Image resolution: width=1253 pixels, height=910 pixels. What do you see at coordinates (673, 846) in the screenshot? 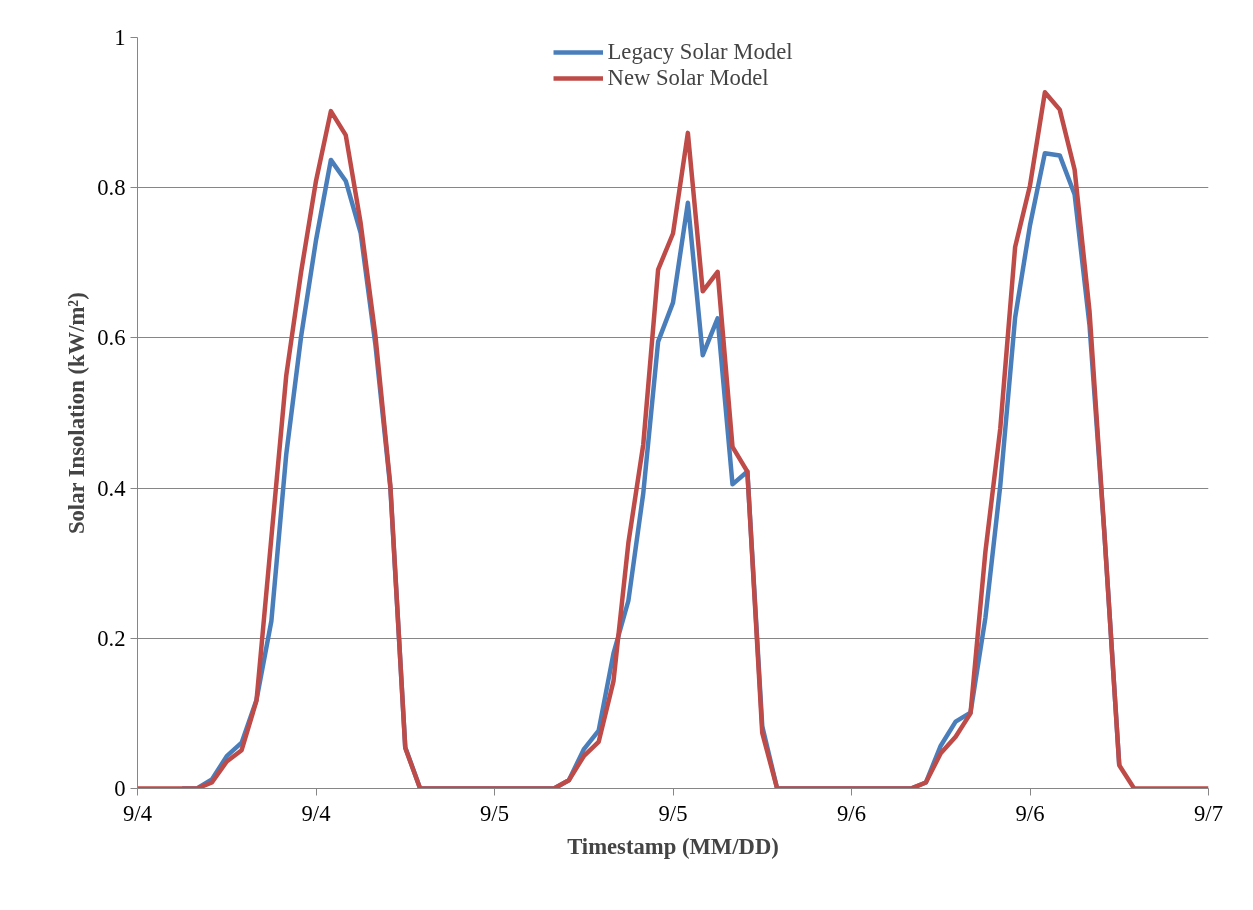
I see `x-axis-title: Timestamp (MM/DD)` at bounding box center [673, 846].